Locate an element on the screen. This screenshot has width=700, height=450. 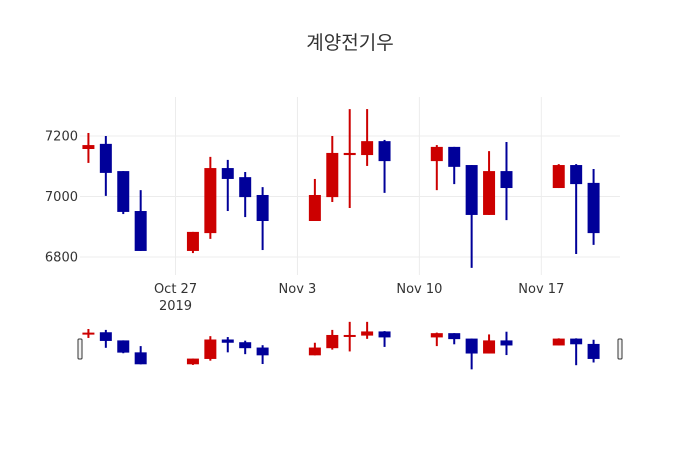
chart-title: 계양전기우 is located at coordinates (350, 43).